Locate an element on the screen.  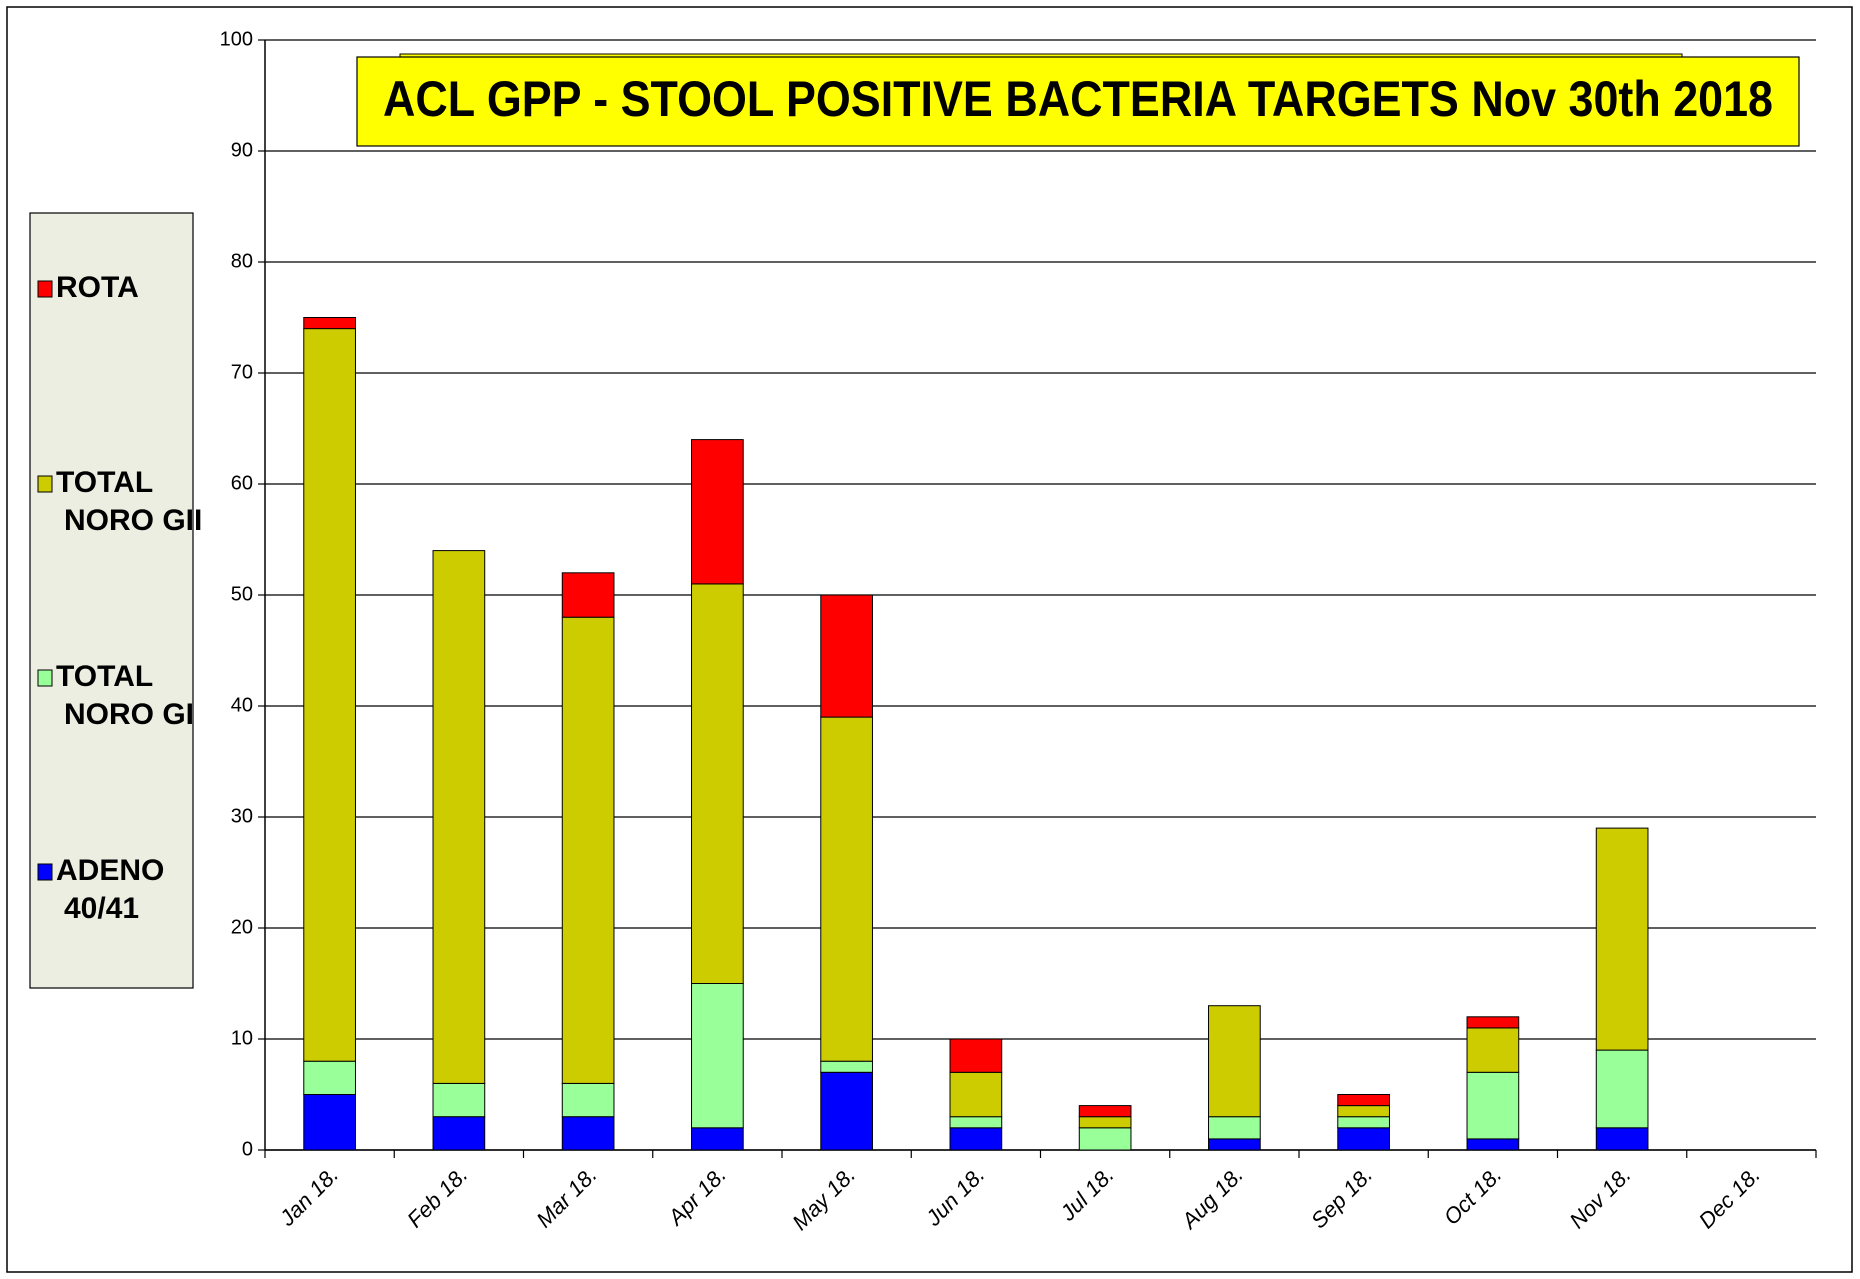
y-tick-label: 80 is located at coordinates (242, 261).